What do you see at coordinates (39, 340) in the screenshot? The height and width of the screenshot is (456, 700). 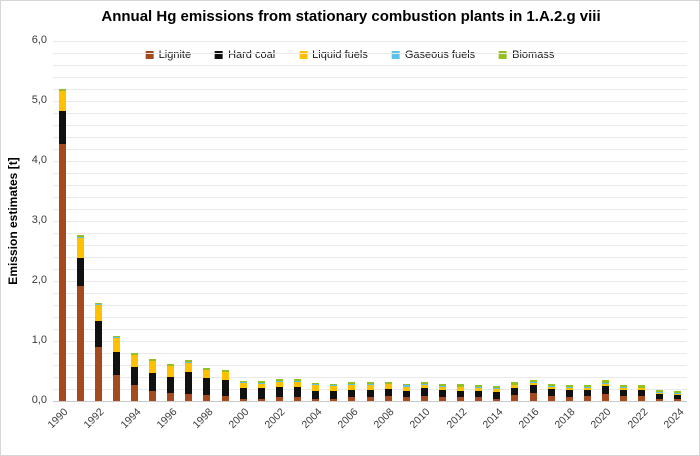 I see `y-tick-label: 1,0` at bounding box center [39, 340].